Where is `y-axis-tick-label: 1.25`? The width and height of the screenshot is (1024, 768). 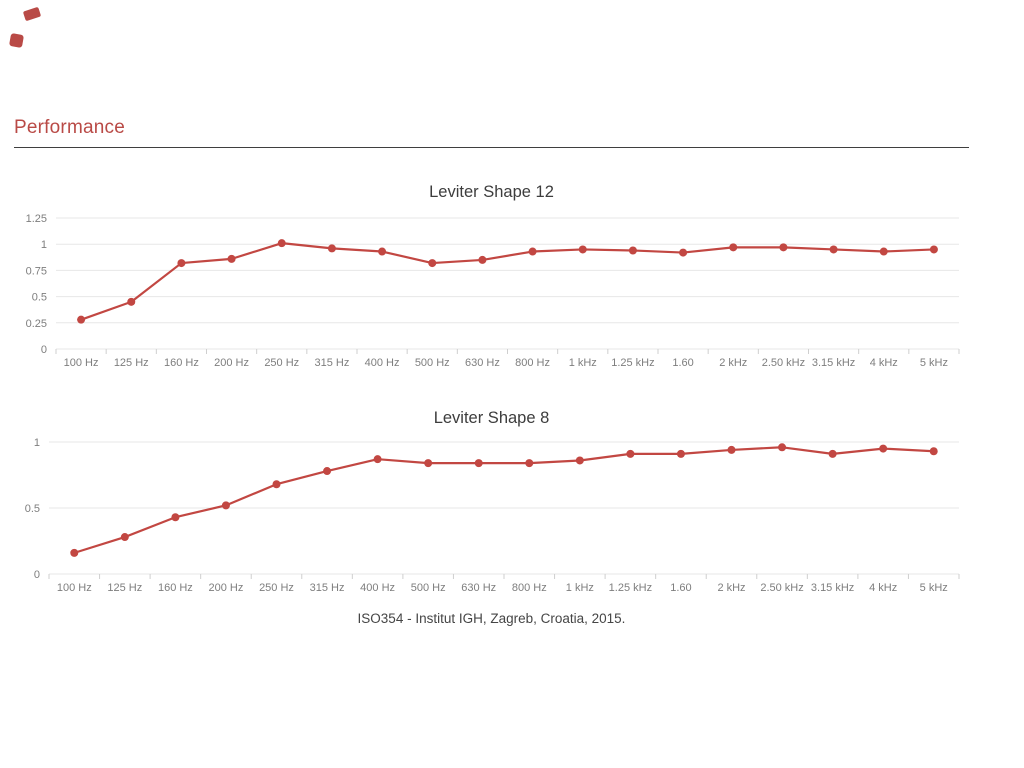 y-axis-tick-label: 1.25 is located at coordinates (36, 219).